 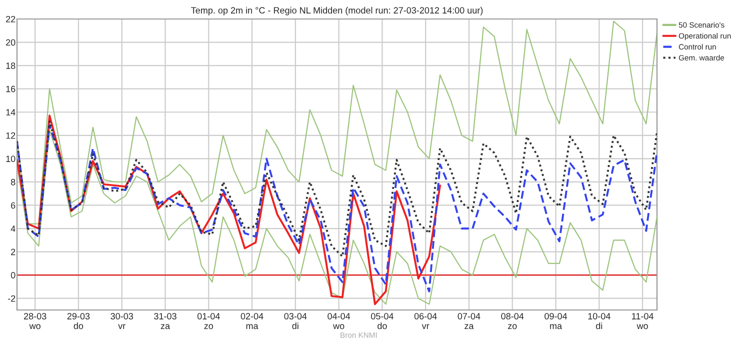 What do you see at coordinates (78, 321) in the screenshot?
I see `x-tick-label: 29-03 do` at bounding box center [78, 321].